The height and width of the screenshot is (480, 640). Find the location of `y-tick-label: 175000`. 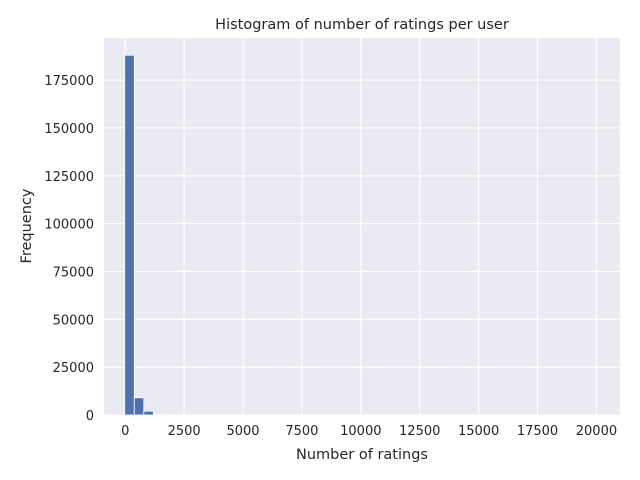

y-tick-label: 175000 is located at coordinates (69, 81).